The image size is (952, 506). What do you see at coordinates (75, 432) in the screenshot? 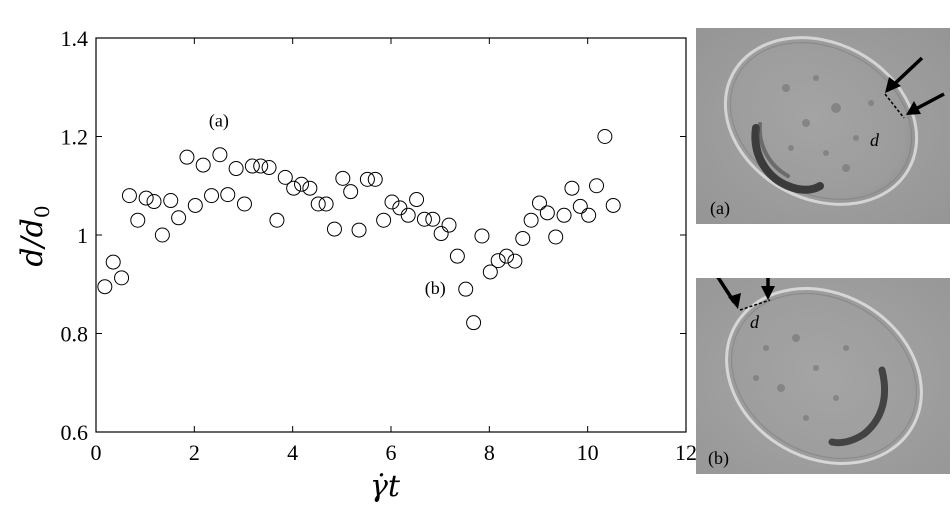
I see `y-tick-label: 0.6` at bounding box center [75, 432].